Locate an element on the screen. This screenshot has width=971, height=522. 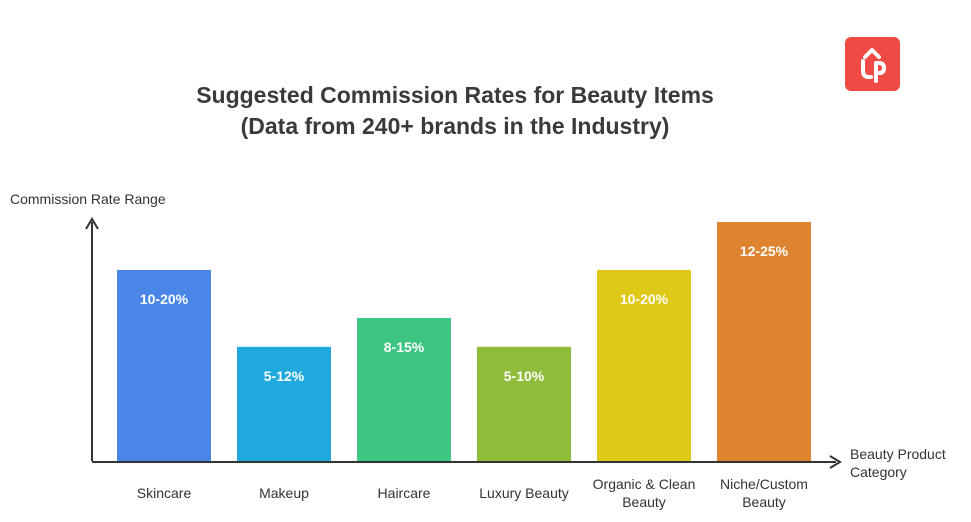
bar-value-label-2: 5-12% is located at coordinates (284, 376).